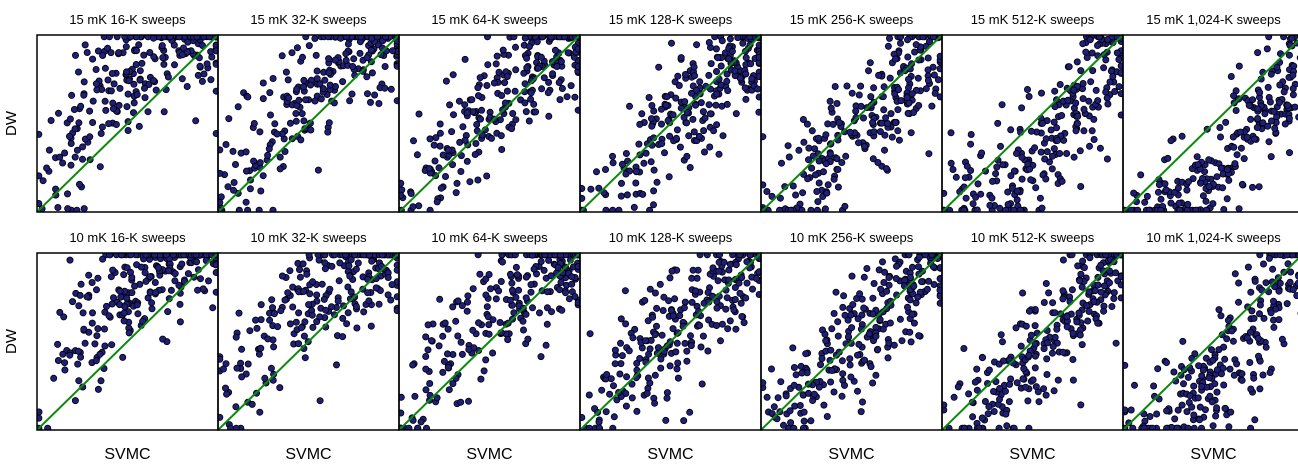 This screenshot has height=467, width=1298. I want to click on x-axis-label: SVMC, so click(851, 454).